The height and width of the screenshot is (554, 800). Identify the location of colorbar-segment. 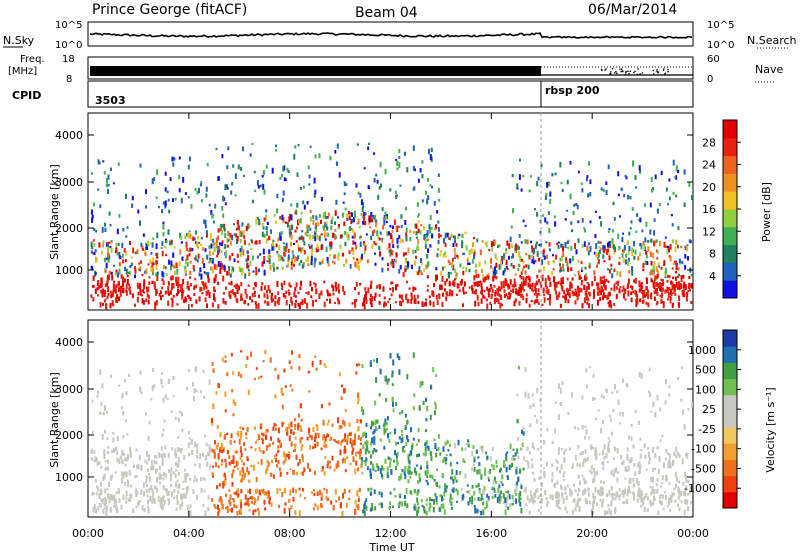
(730, 218).